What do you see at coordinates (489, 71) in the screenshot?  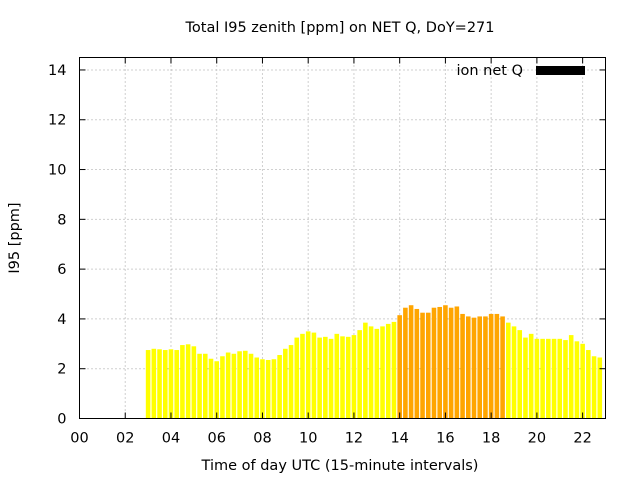 I see `legend-label: ion net Q` at bounding box center [489, 71].